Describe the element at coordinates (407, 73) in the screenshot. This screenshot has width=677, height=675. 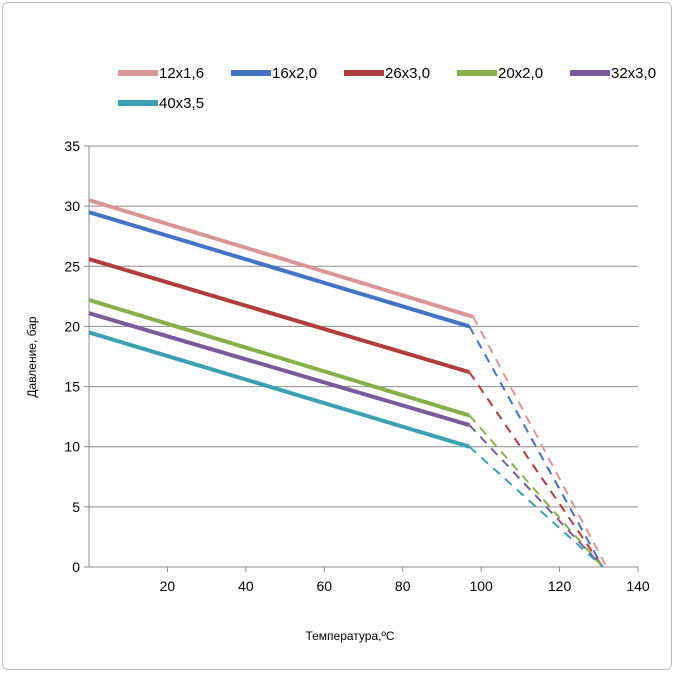
I see `legend-label: 26х3,0` at that location.